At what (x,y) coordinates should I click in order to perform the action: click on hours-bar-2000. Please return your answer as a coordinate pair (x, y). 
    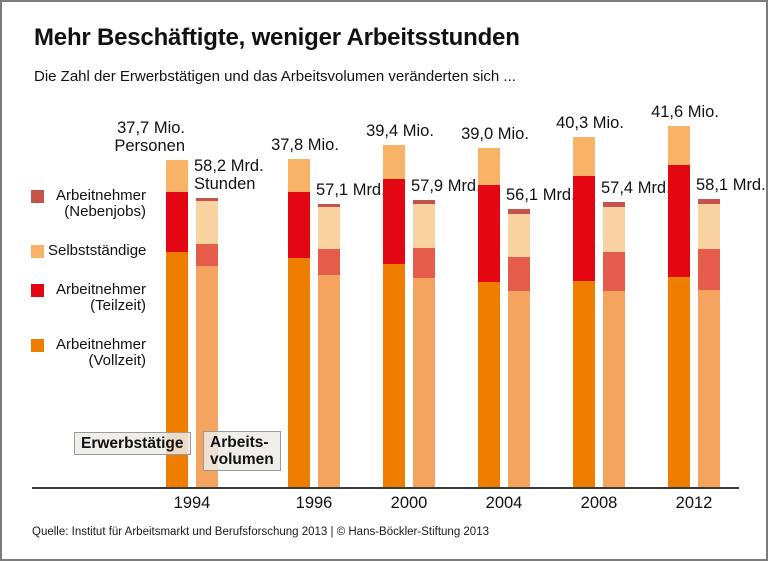
    Looking at the image, I should click on (424, 343).